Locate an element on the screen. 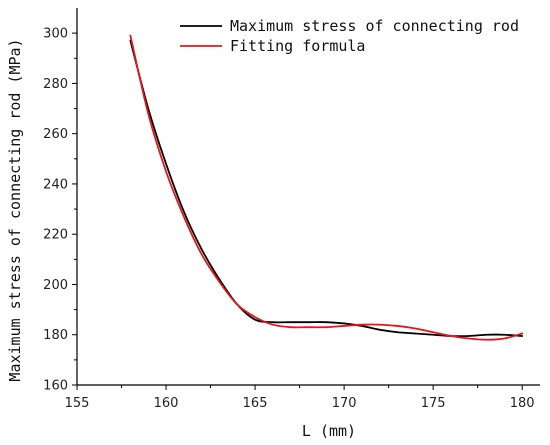 The height and width of the screenshot is (445, 550). x-tick-label: 160 is located at coordinates (166, 403).